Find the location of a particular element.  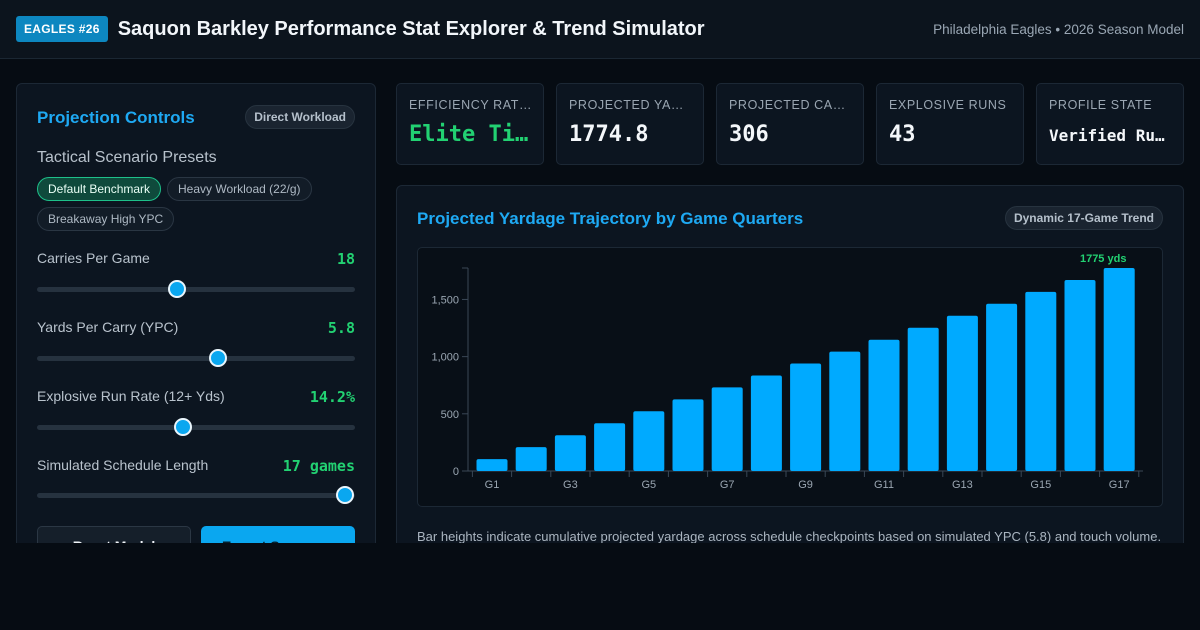

carries-slider is located at coordinates (196, 289).